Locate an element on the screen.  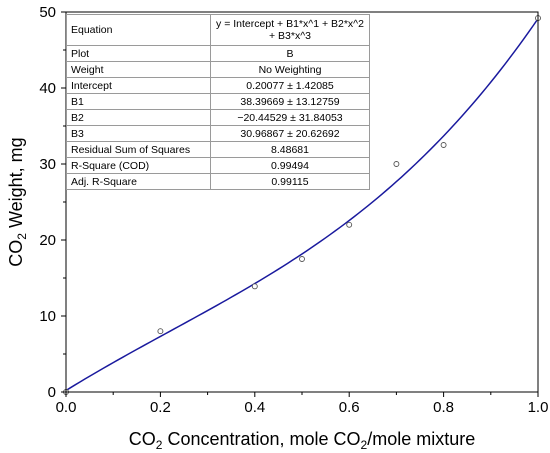
table-key: B1 is located at coordinates (138, 101).